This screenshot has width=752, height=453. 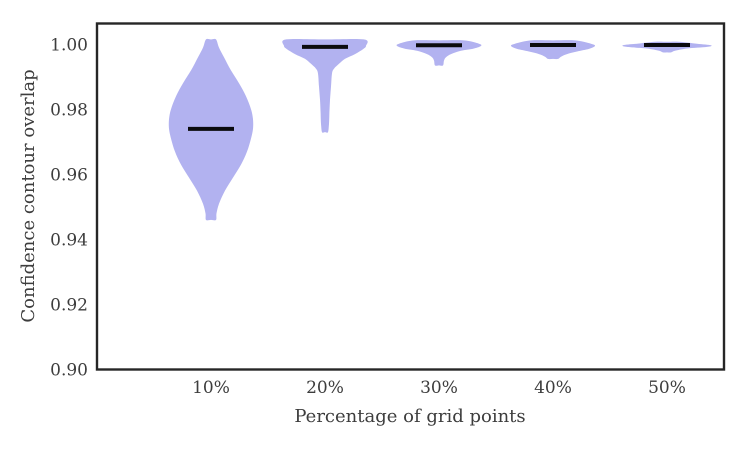 I want to click on y-tick-label: 0.90, so click(x=69, y=371).